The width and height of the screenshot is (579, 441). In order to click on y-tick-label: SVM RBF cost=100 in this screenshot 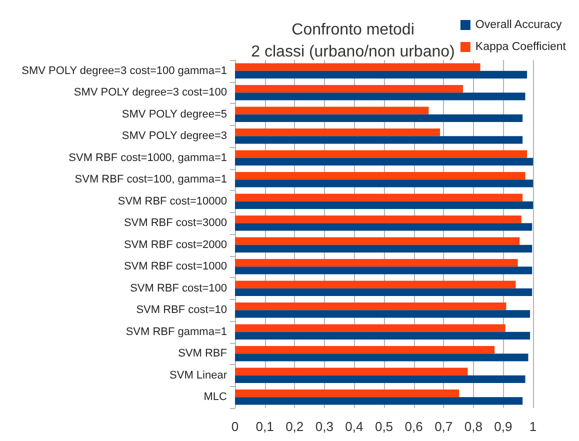, I will do `click(178, 288)`.